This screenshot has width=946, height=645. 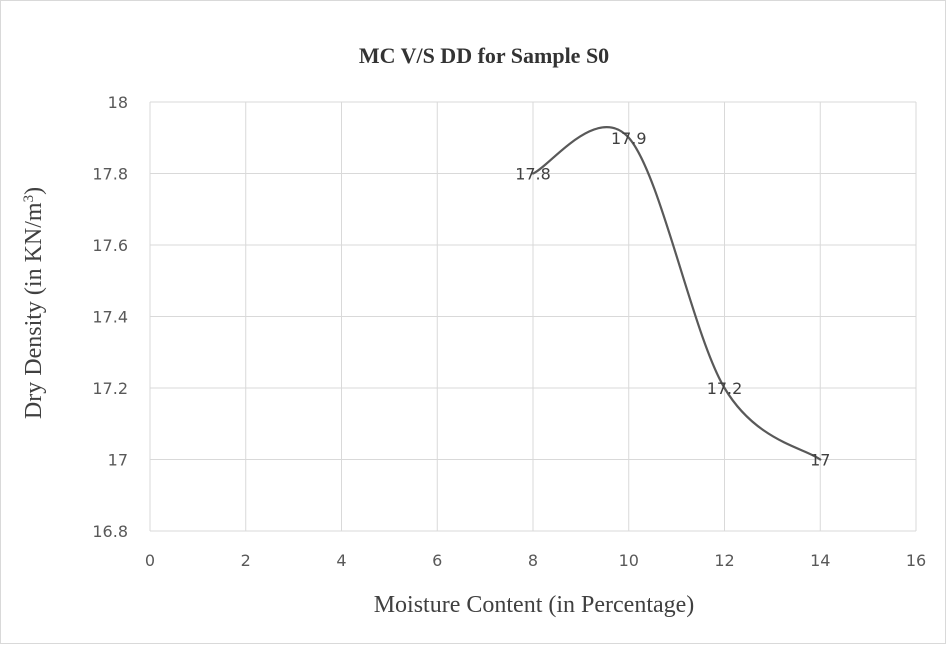 I want to click on y-tick-label: 17.6, so click(x=110, y=245).